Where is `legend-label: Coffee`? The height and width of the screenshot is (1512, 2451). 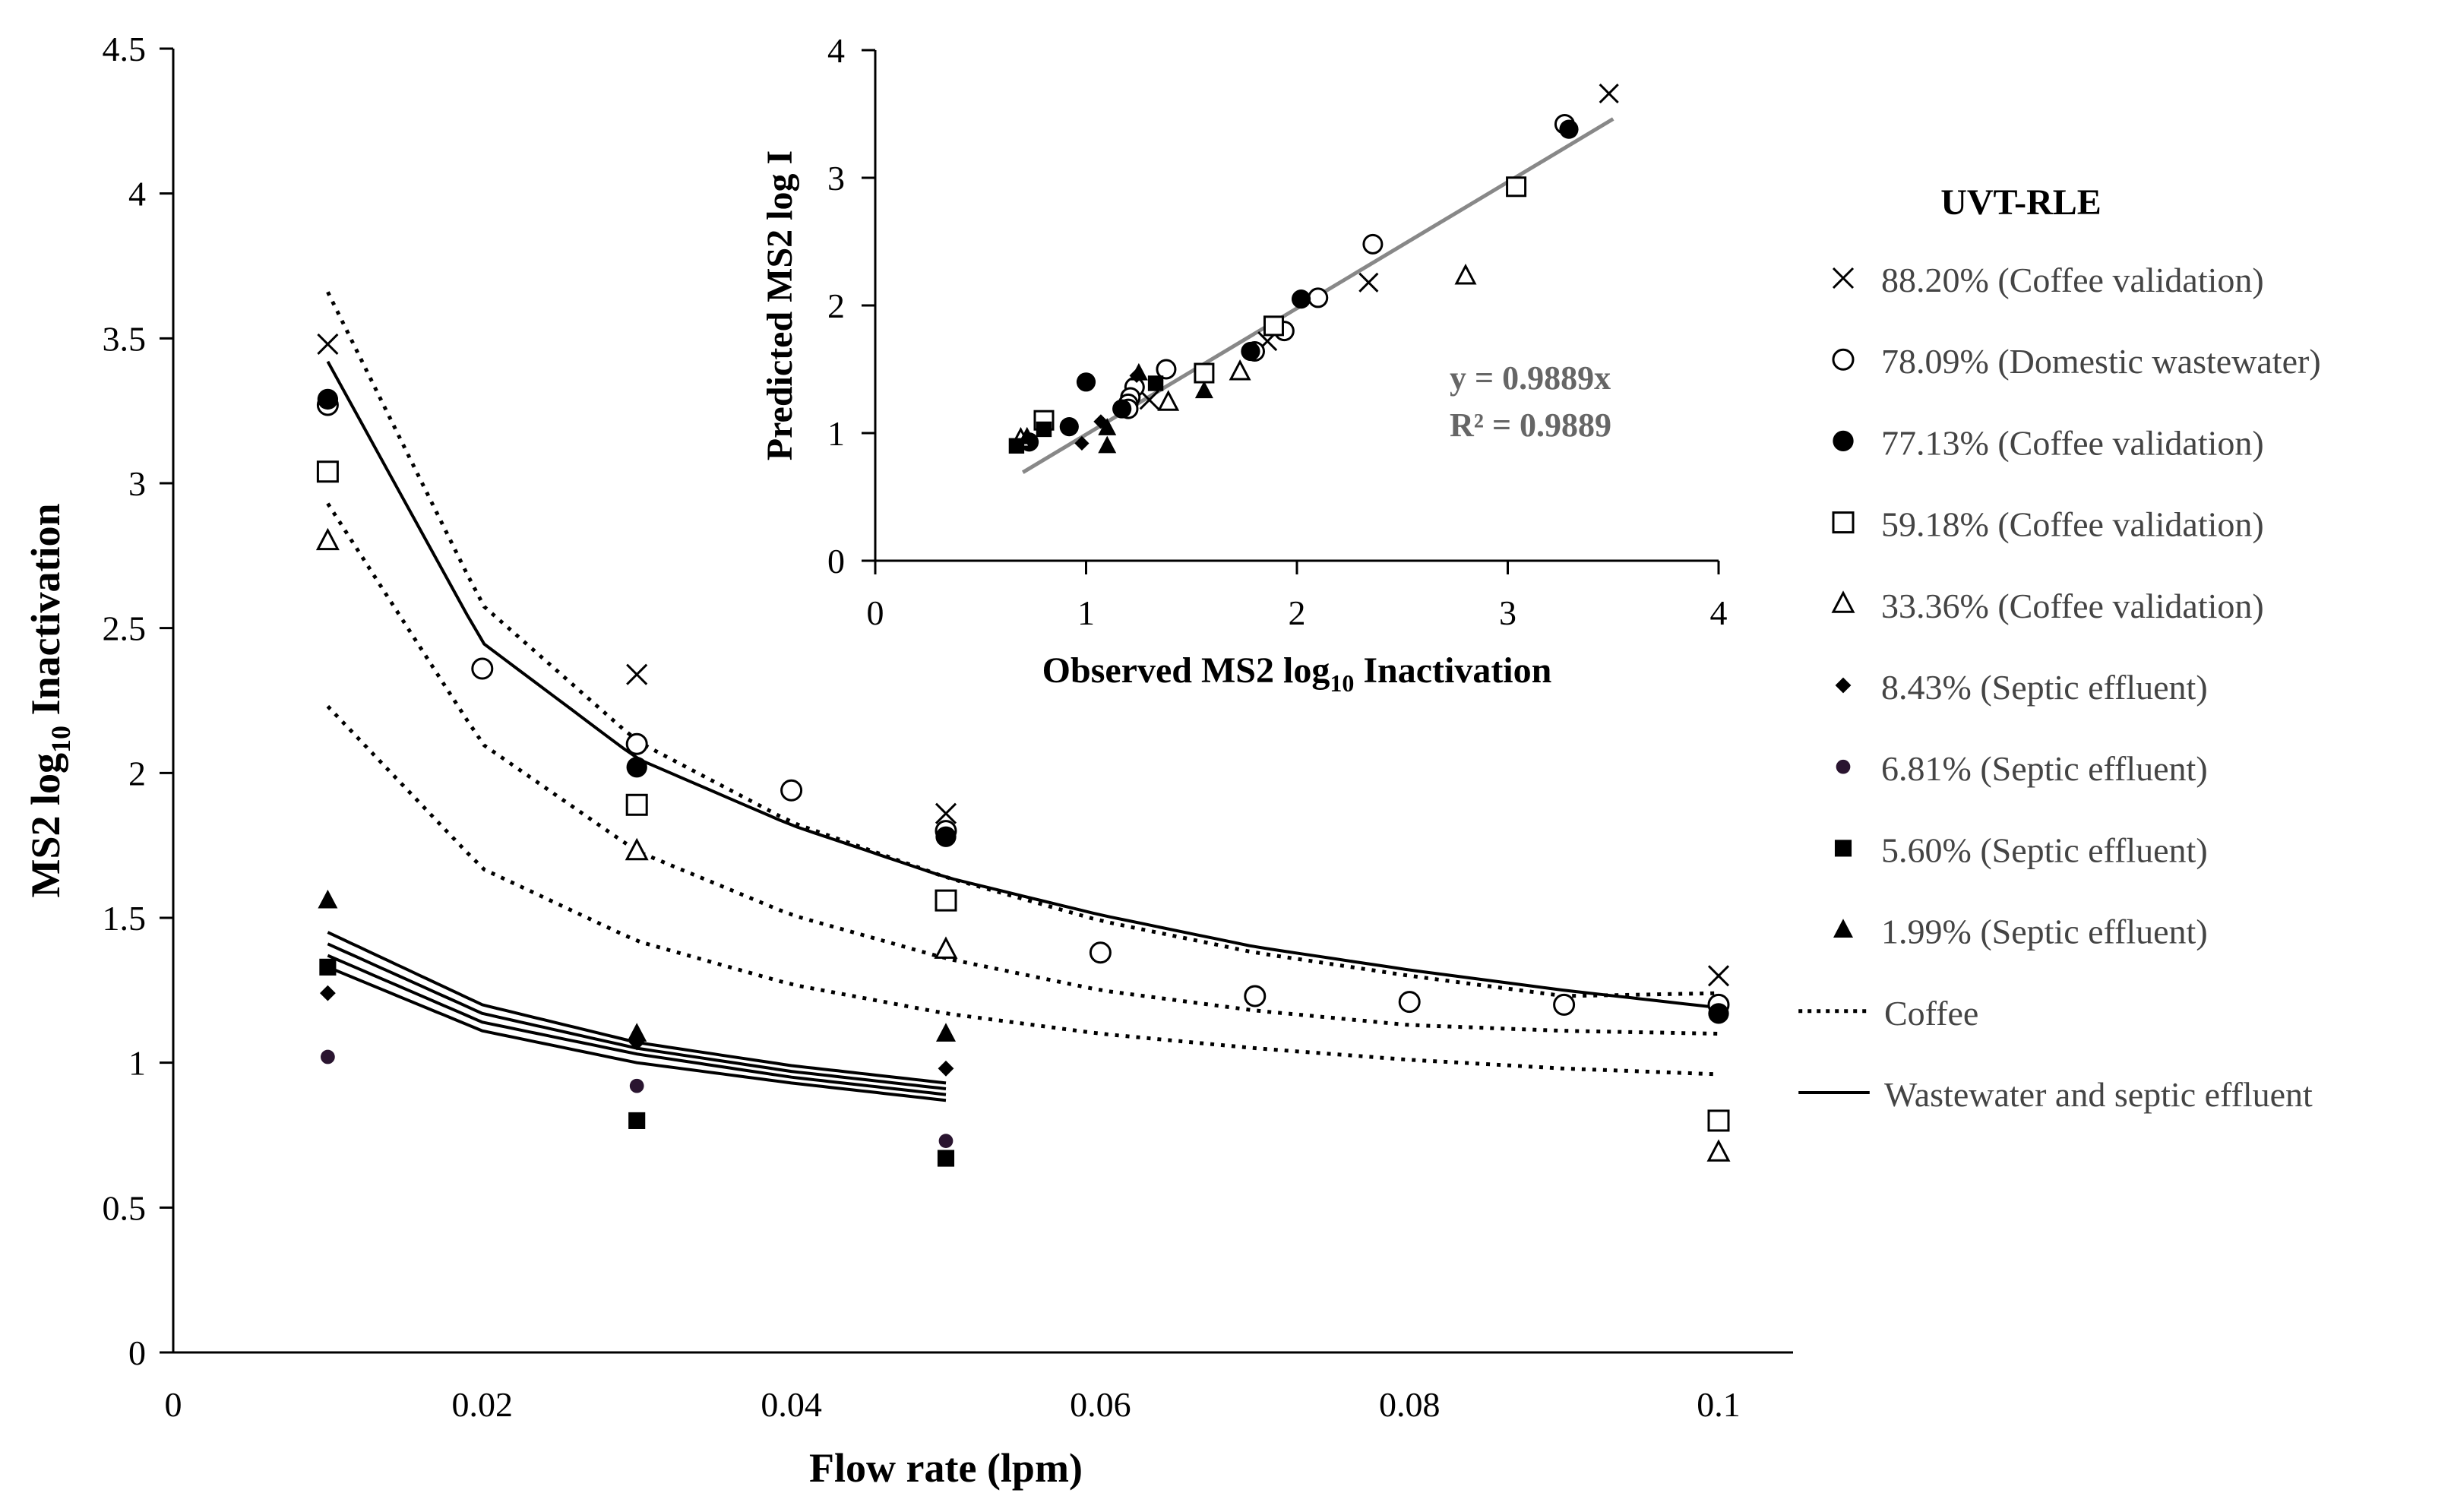 legend-label: Coffee is located at coordinates (1931, 1013).